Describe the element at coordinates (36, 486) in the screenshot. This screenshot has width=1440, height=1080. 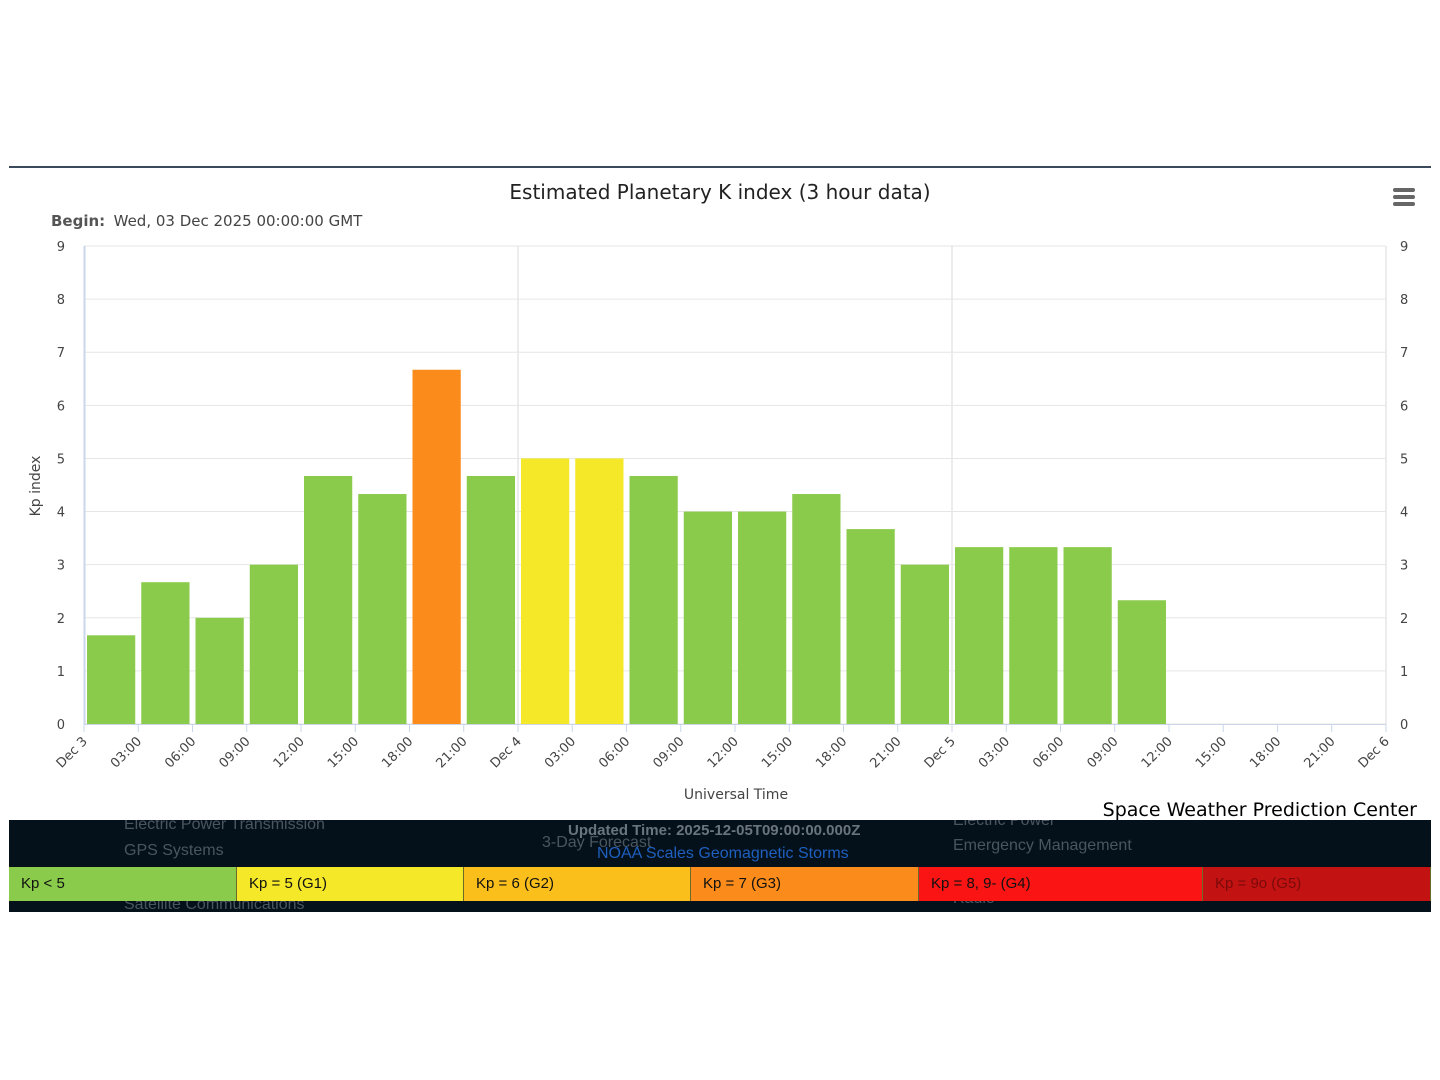
I see `y-axis-title: Kp index` at that location.